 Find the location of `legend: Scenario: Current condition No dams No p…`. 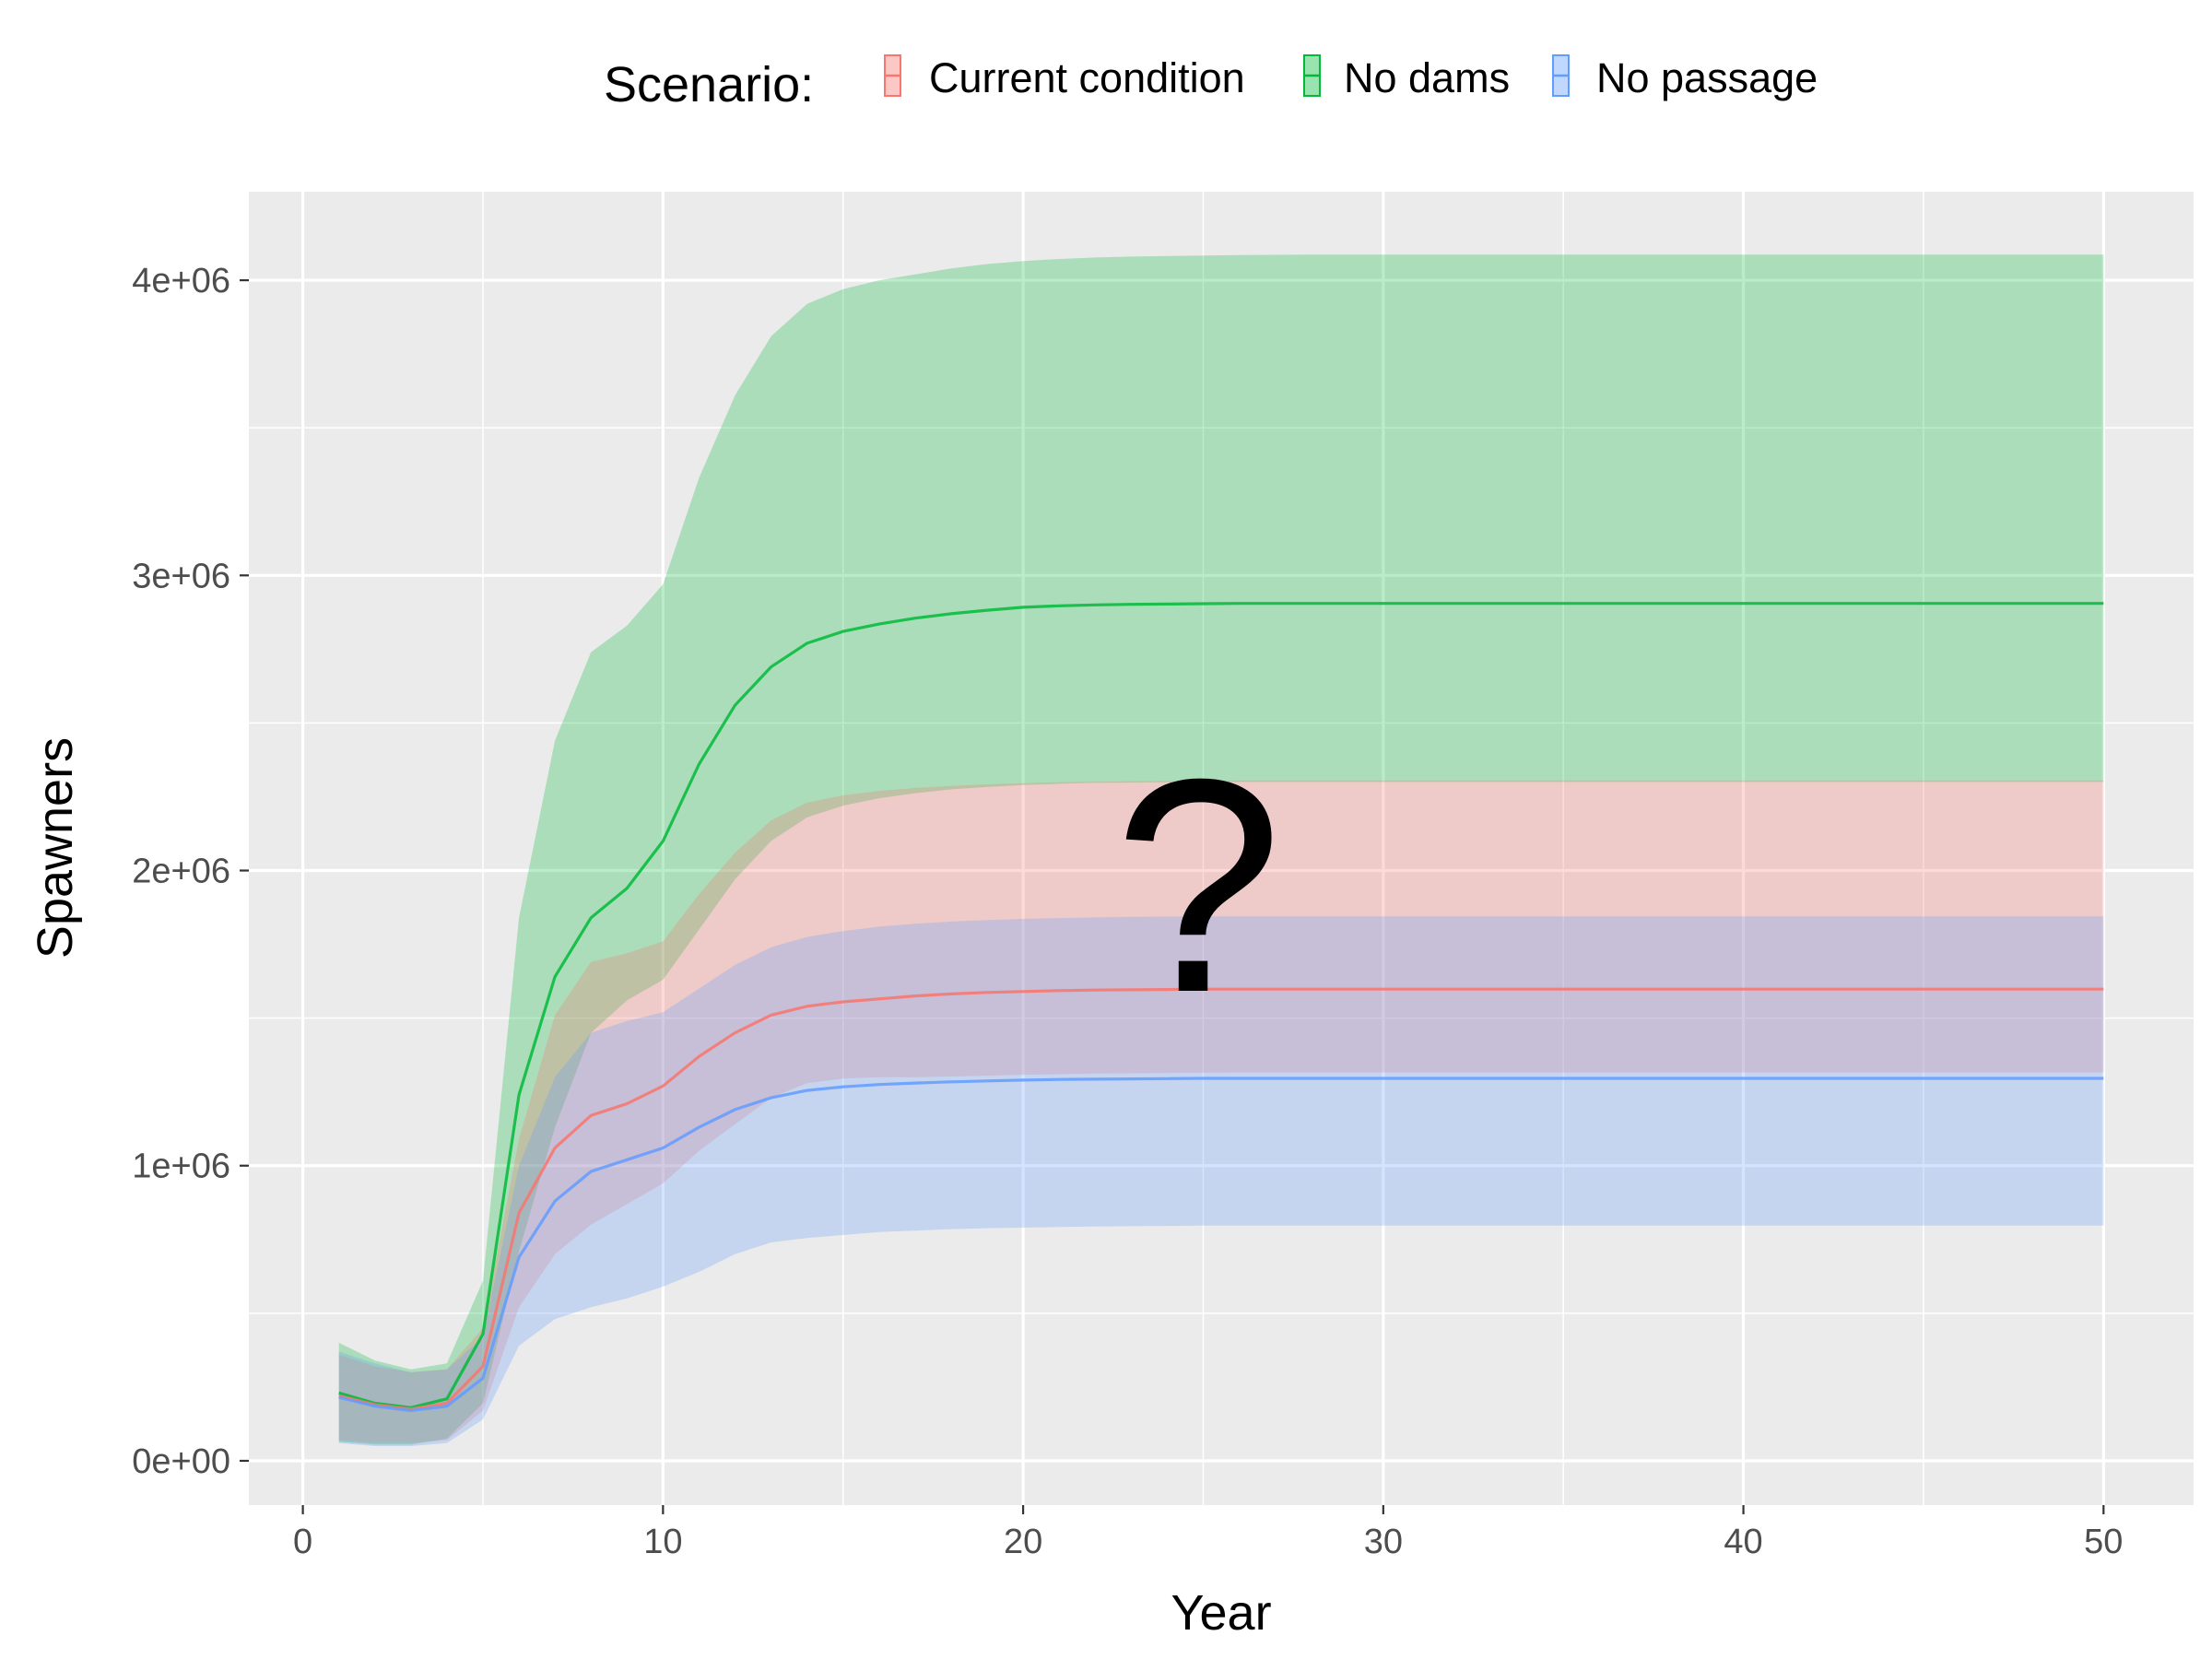

legend: Scenario: Current condition No dams No p… is located at coordinates (1211, 83).